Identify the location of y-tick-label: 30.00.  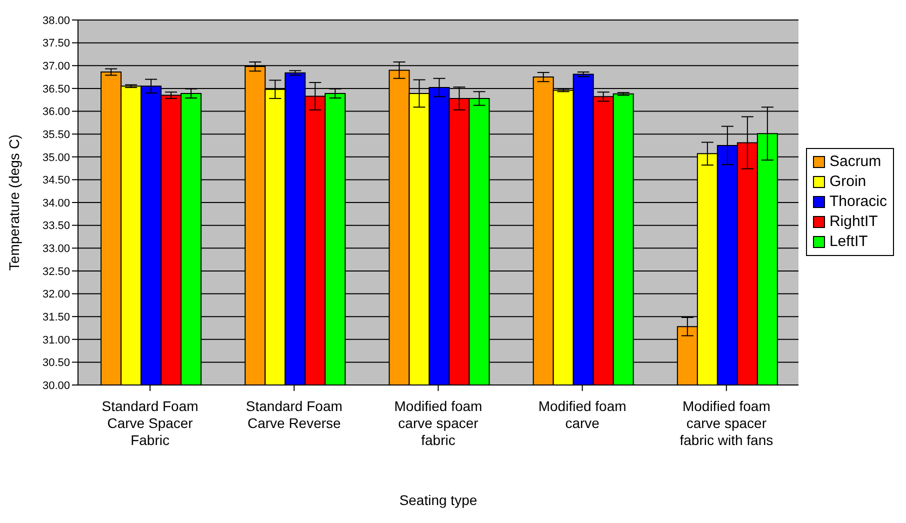
(56, 386).